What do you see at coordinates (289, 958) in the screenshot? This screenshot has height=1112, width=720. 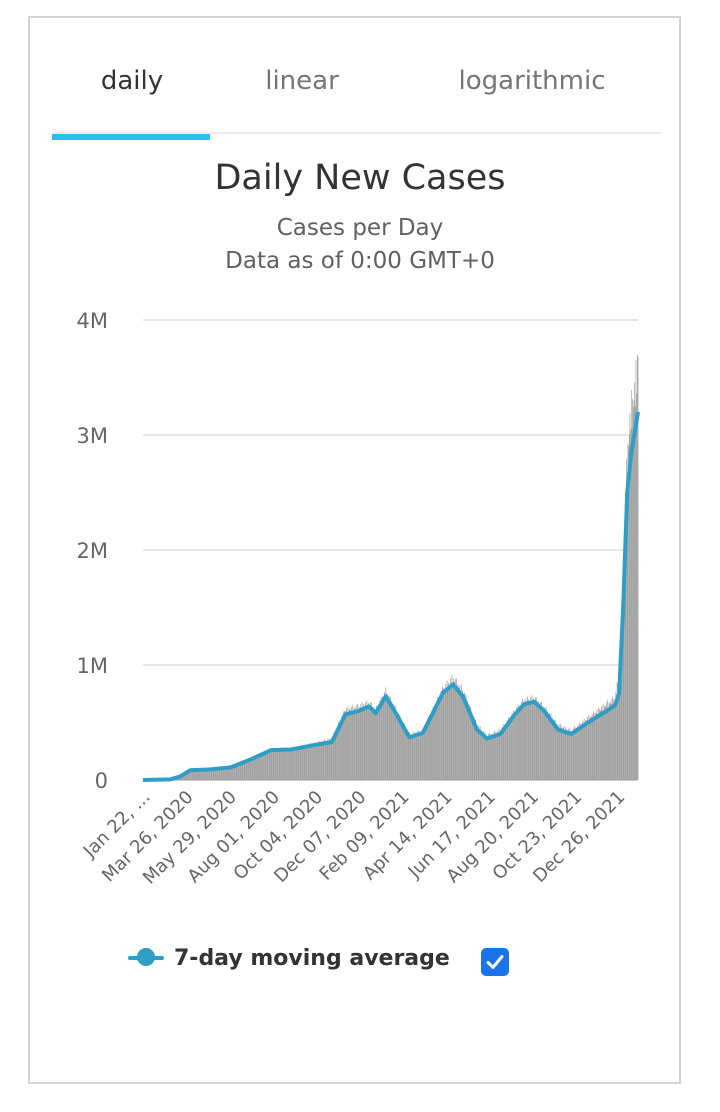 I see `legend-item-moving-average: 7-day moving average` at bounding box center [289, 958].